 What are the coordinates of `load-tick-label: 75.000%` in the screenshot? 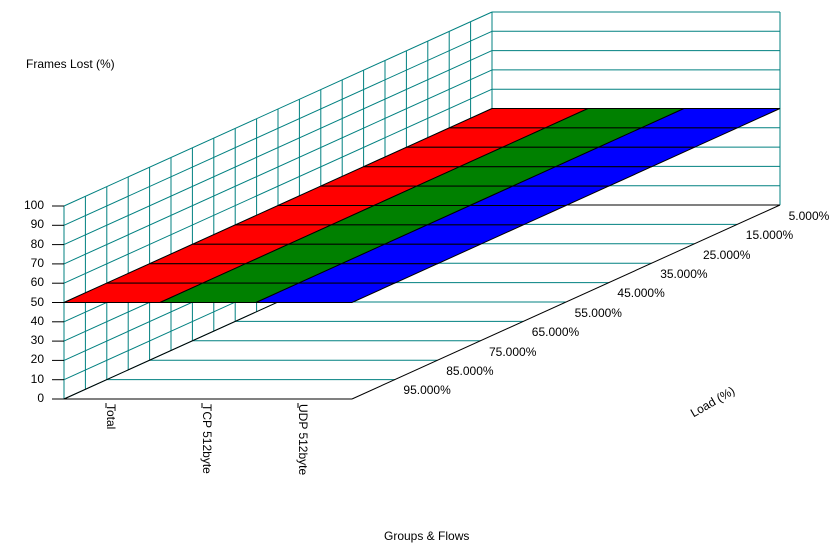 It's located at (513, 351).